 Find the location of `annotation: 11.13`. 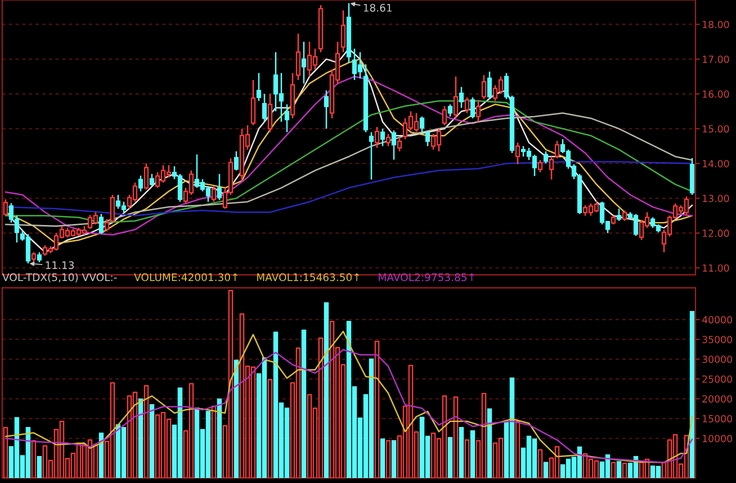

annotation: 11.13 is located at coordinates (60, 265).